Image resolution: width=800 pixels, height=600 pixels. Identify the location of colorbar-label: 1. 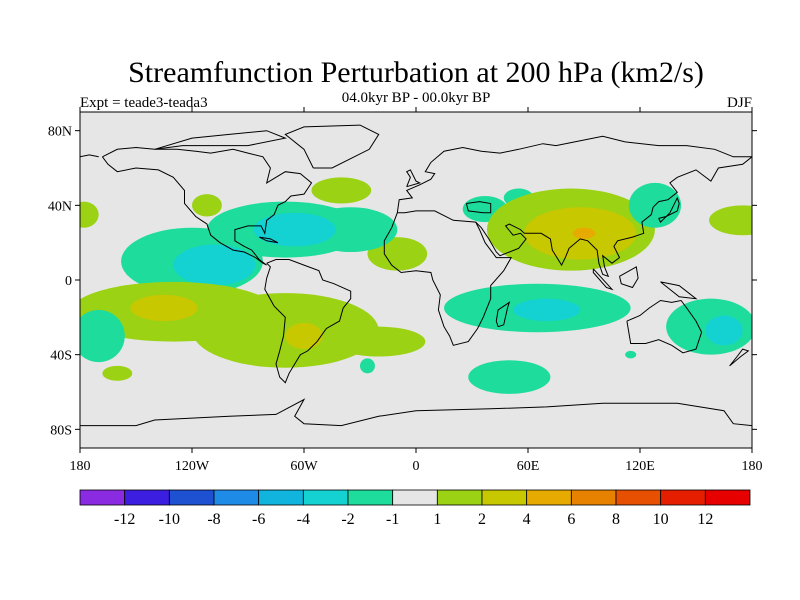
(437, 519).